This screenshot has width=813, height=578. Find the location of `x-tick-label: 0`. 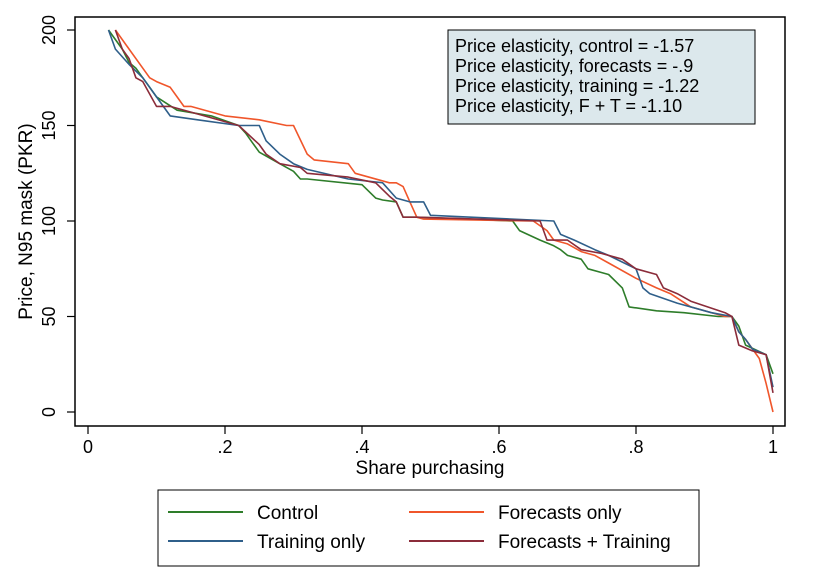

x-tick-label: 0 is located at coordinates (88, 447).